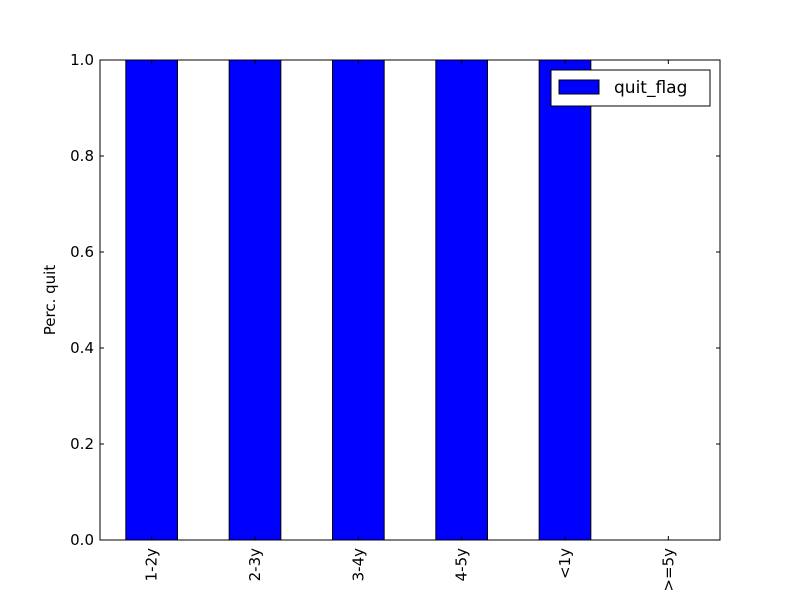  Describe the element at coordinates (50, 300) in the screenshot. I see `y-axis-label: Perc. quit` at that location.